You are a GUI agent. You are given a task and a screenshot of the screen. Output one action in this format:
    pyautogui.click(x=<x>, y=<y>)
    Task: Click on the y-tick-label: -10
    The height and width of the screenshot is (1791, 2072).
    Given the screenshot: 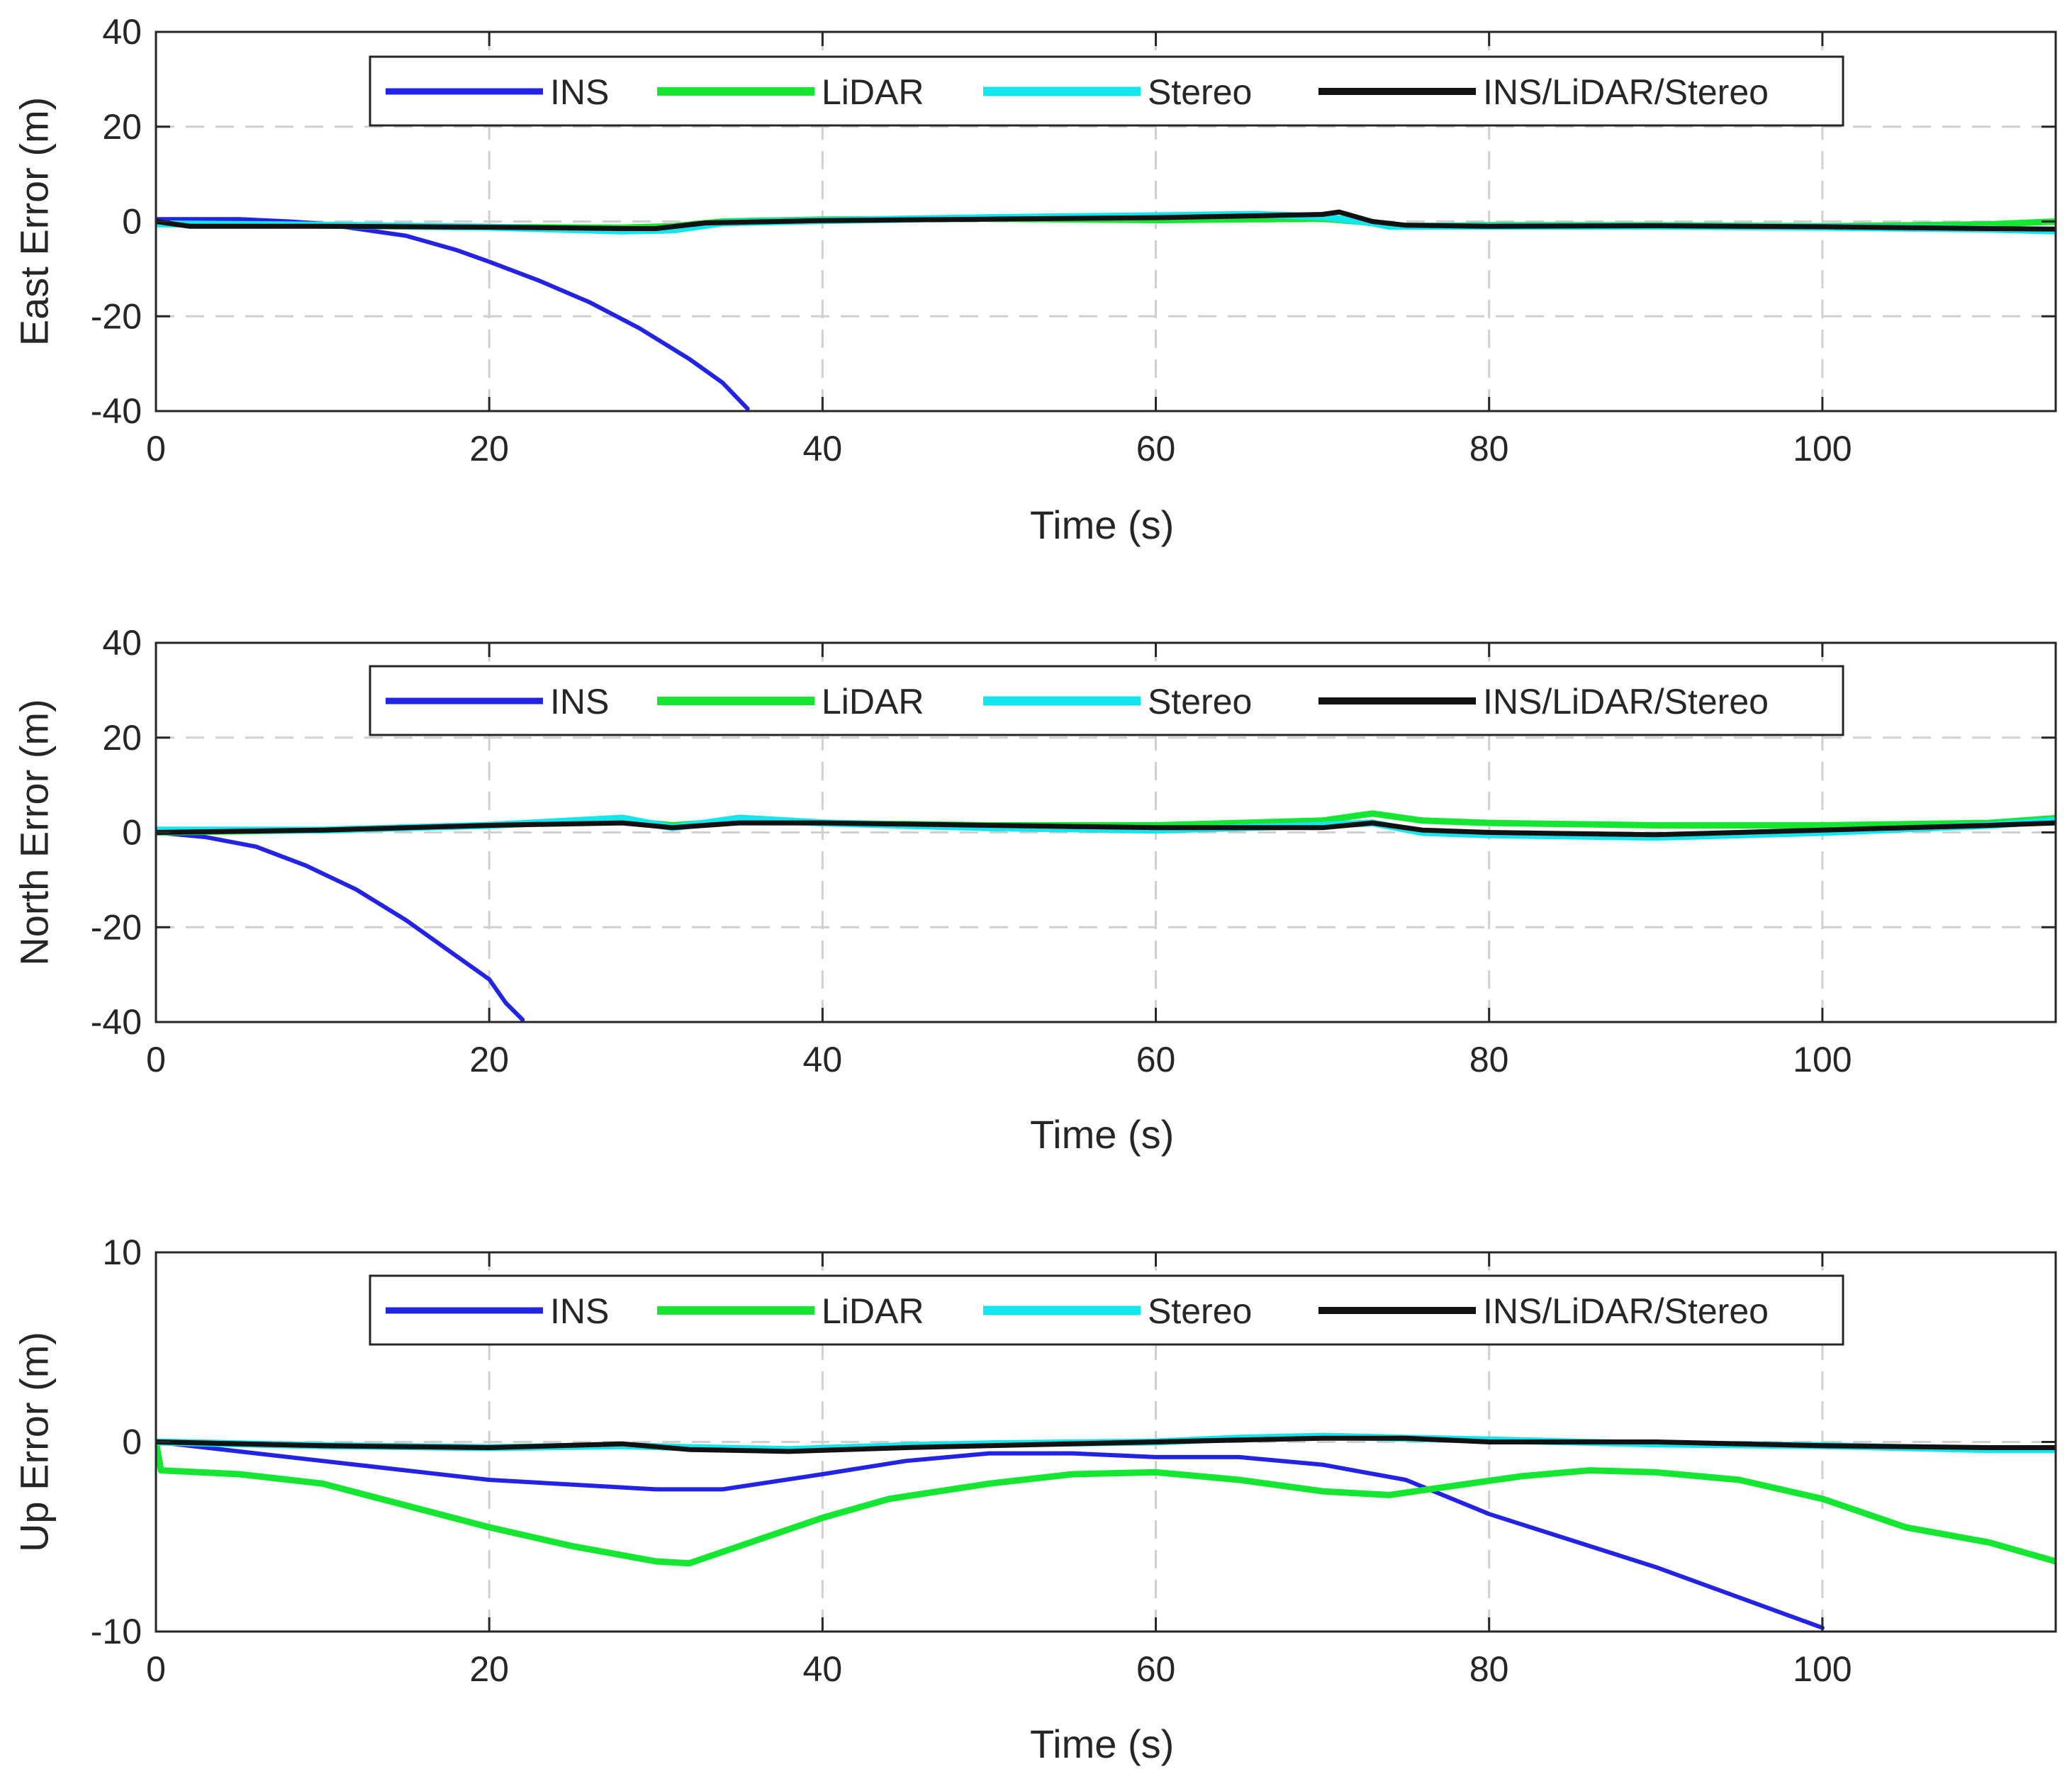 What is the action you would take?
    pyautogui.click(x=117, y=1631)
    